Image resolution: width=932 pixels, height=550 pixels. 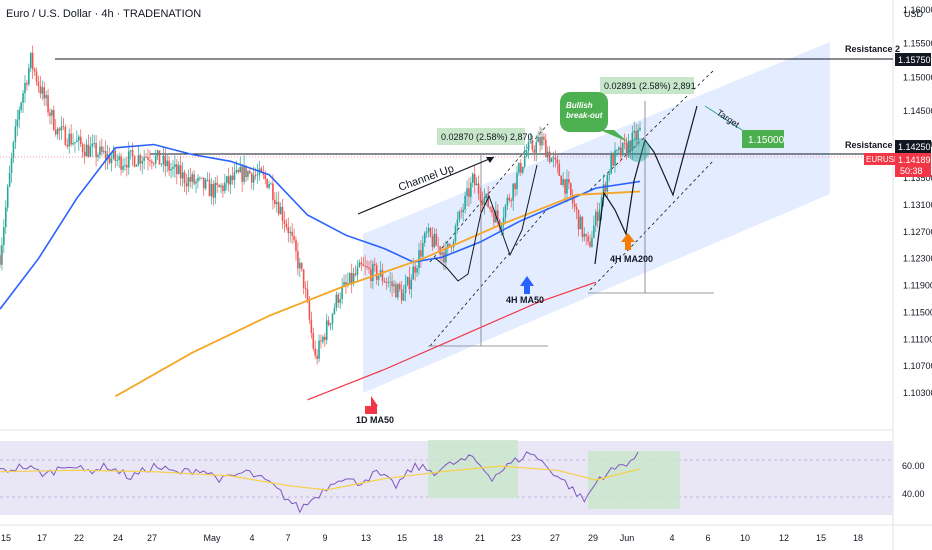 I want to click on rsi-tick-label: 60.00, so click(x=913, y=466).